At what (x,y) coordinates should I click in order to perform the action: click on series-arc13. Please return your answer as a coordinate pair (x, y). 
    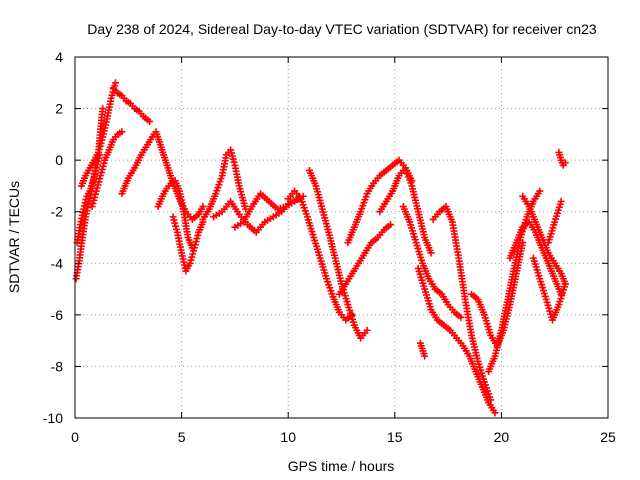
    Looking at the image, I should click on (320, 255).